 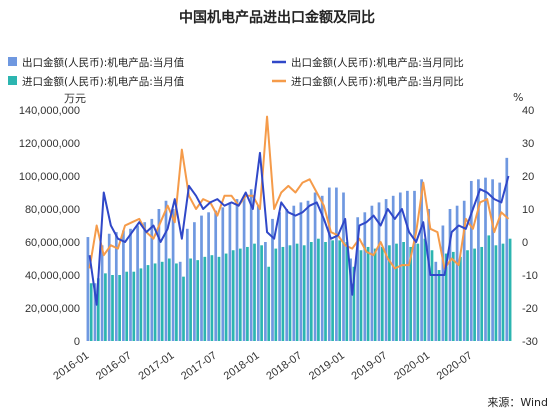 I want to click on left-tick-label: 60,000,000, so click(x=52, y=243).